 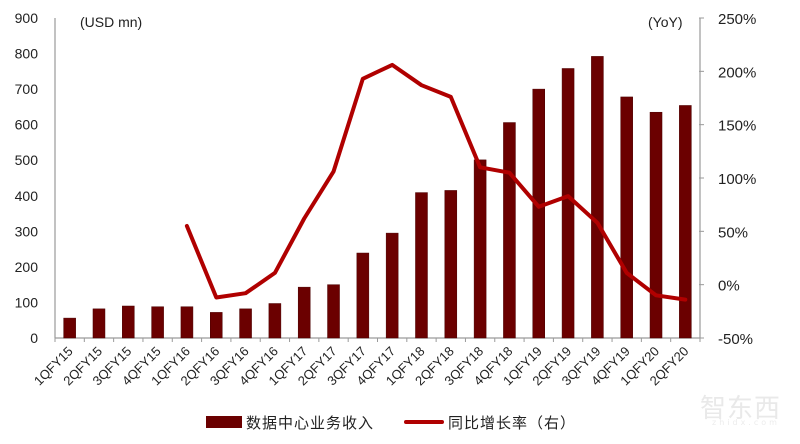 I want to click on legend-item-revenue: 数据中心业务收入, so click(x=290, y=422).